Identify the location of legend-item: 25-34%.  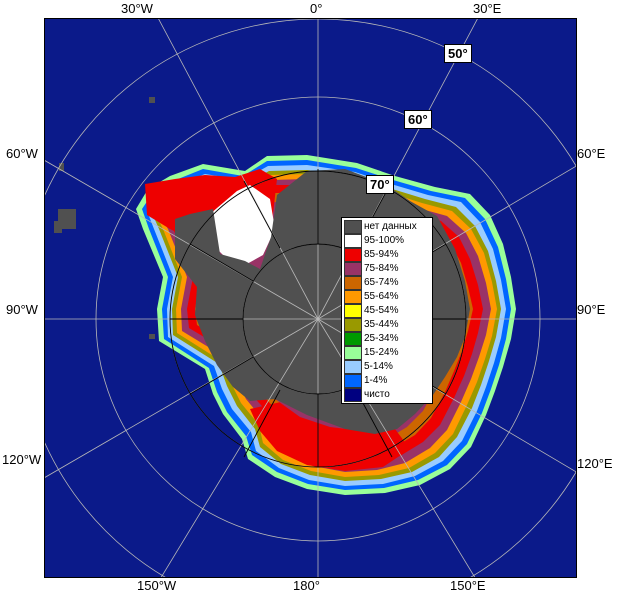
(388, 338).